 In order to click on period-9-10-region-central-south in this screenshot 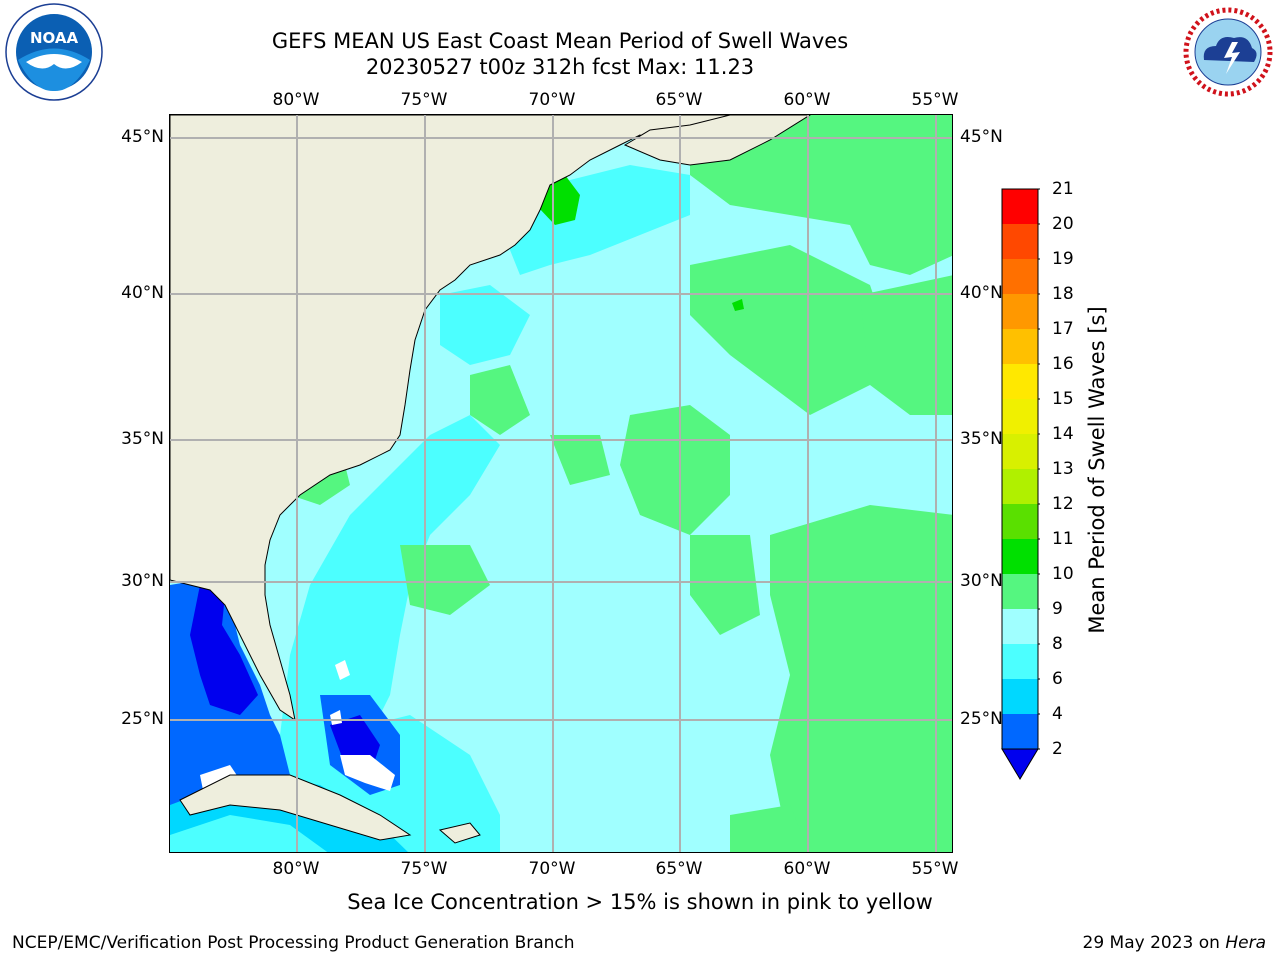, I will do `click(725, 585)`.